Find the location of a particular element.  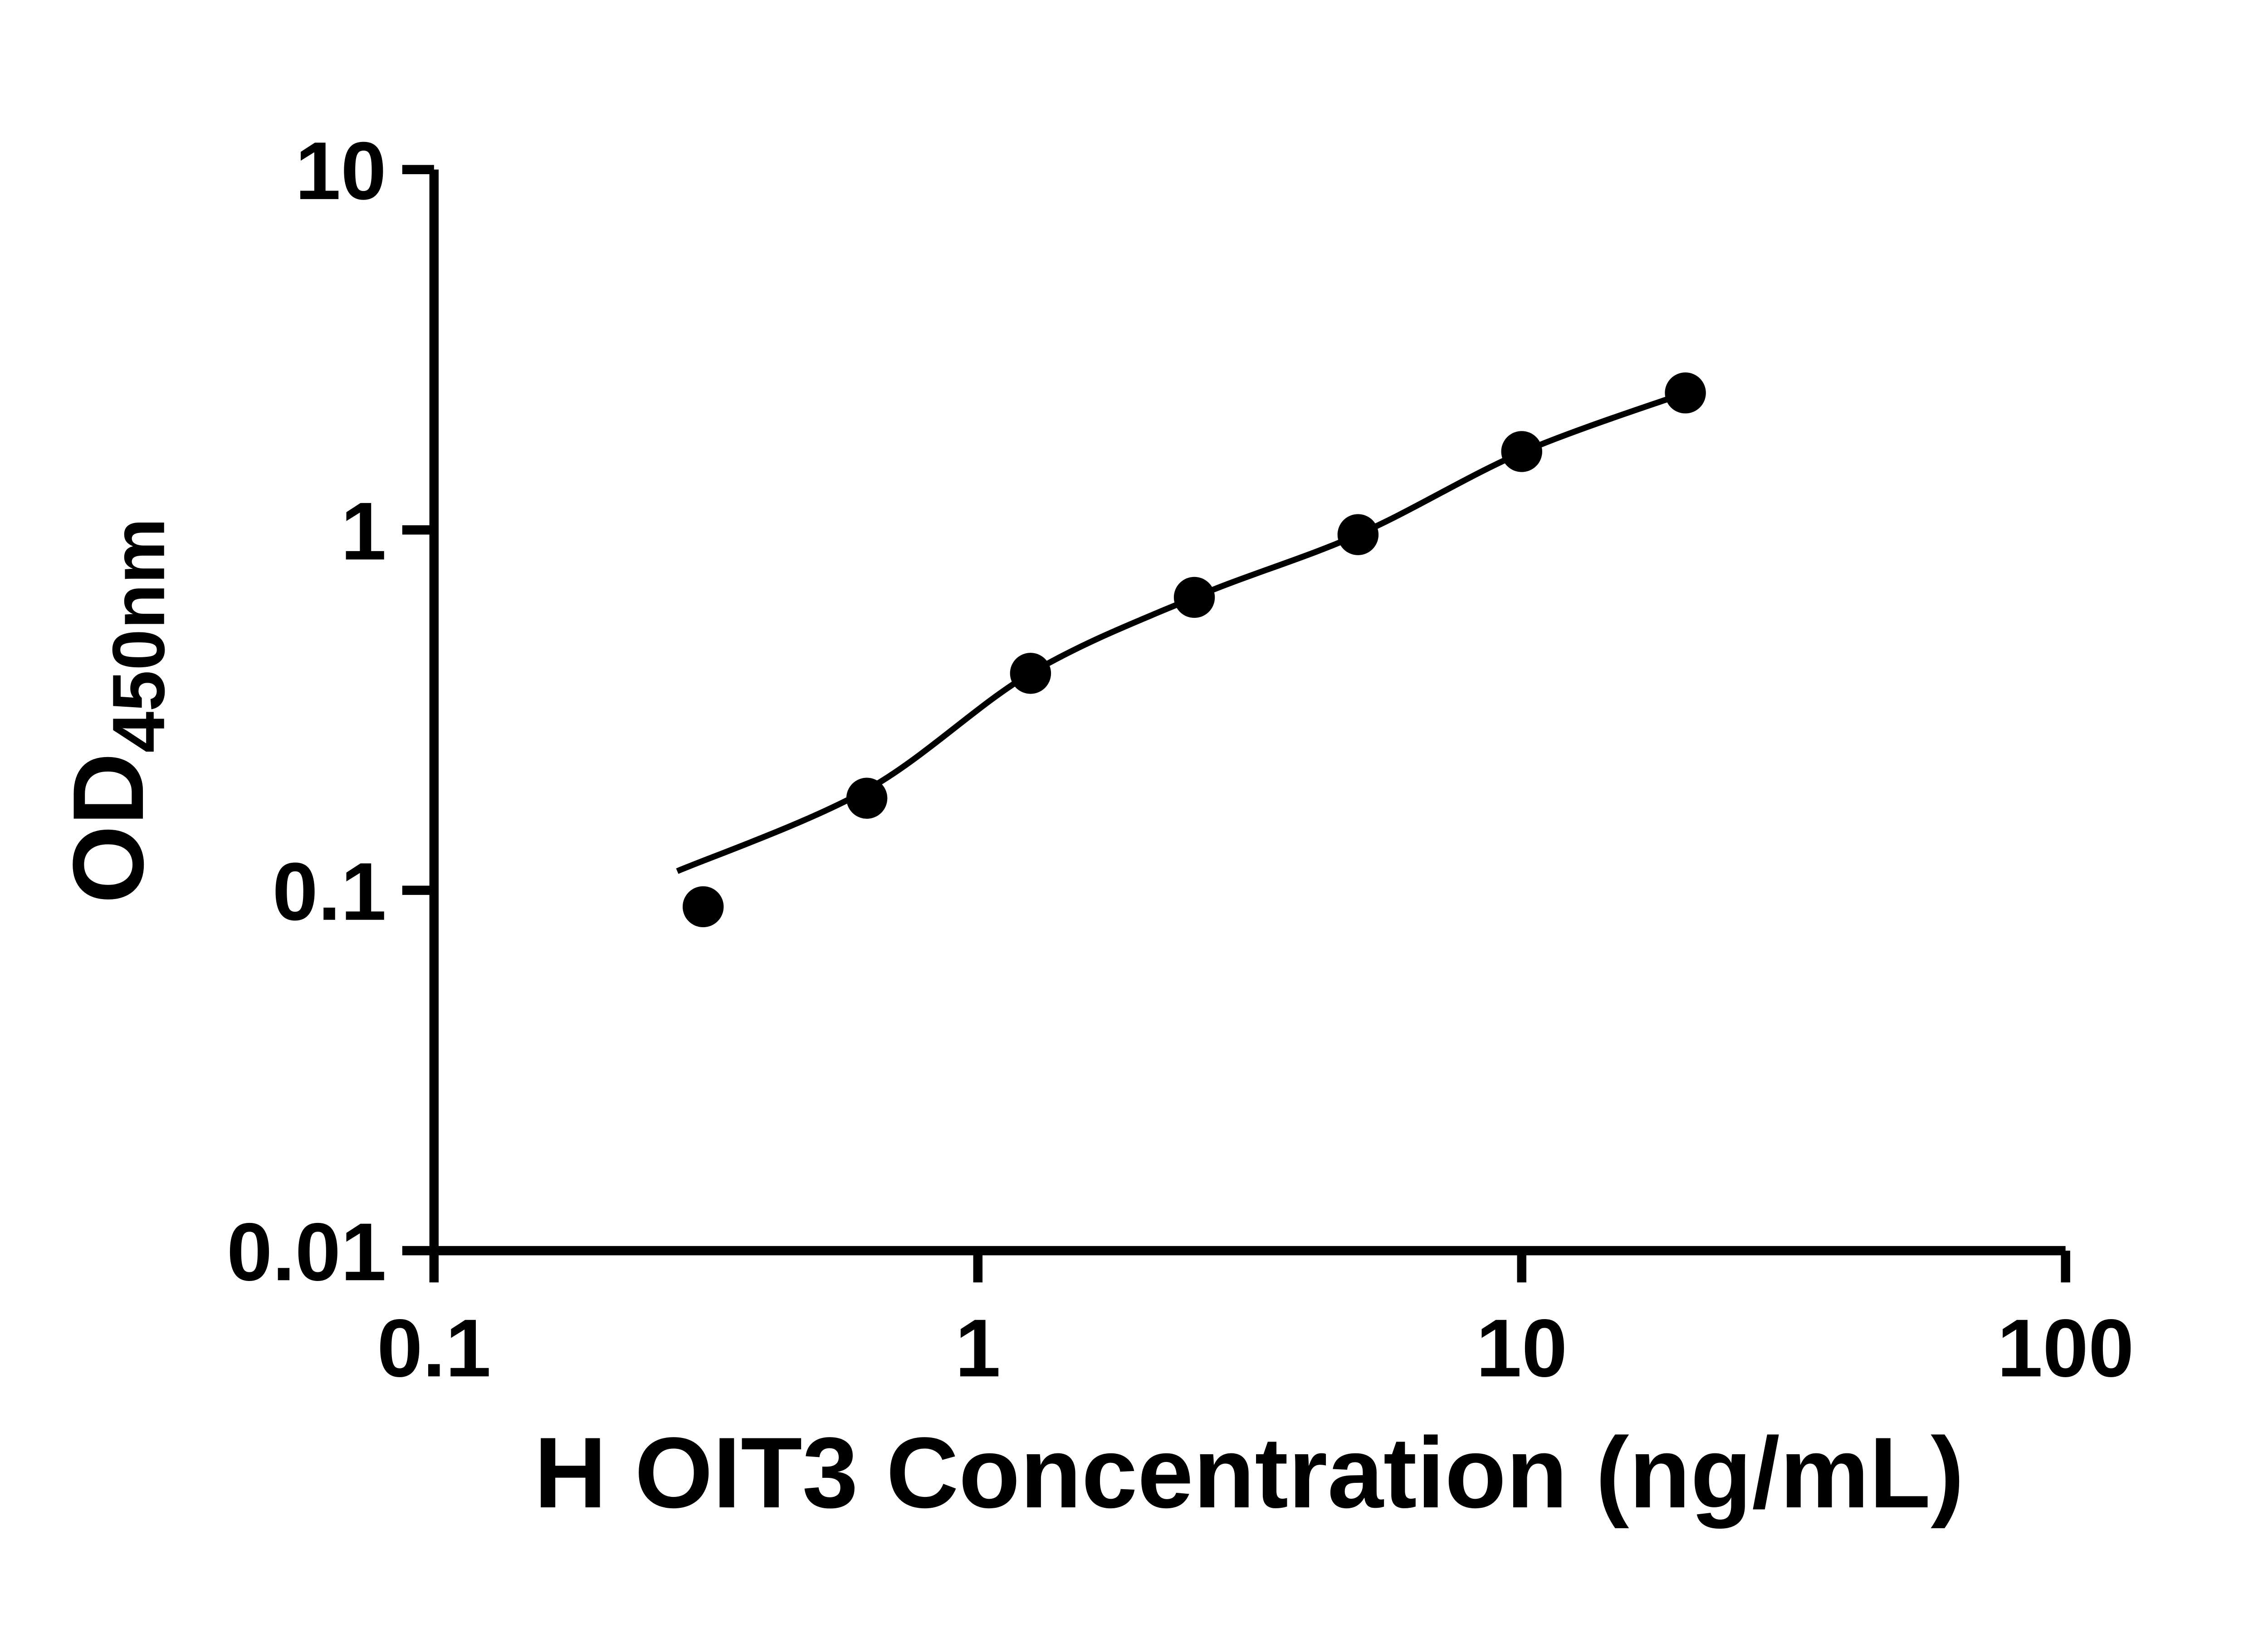

x-tick-label: 100 is located at coordinates (2066, 1348).